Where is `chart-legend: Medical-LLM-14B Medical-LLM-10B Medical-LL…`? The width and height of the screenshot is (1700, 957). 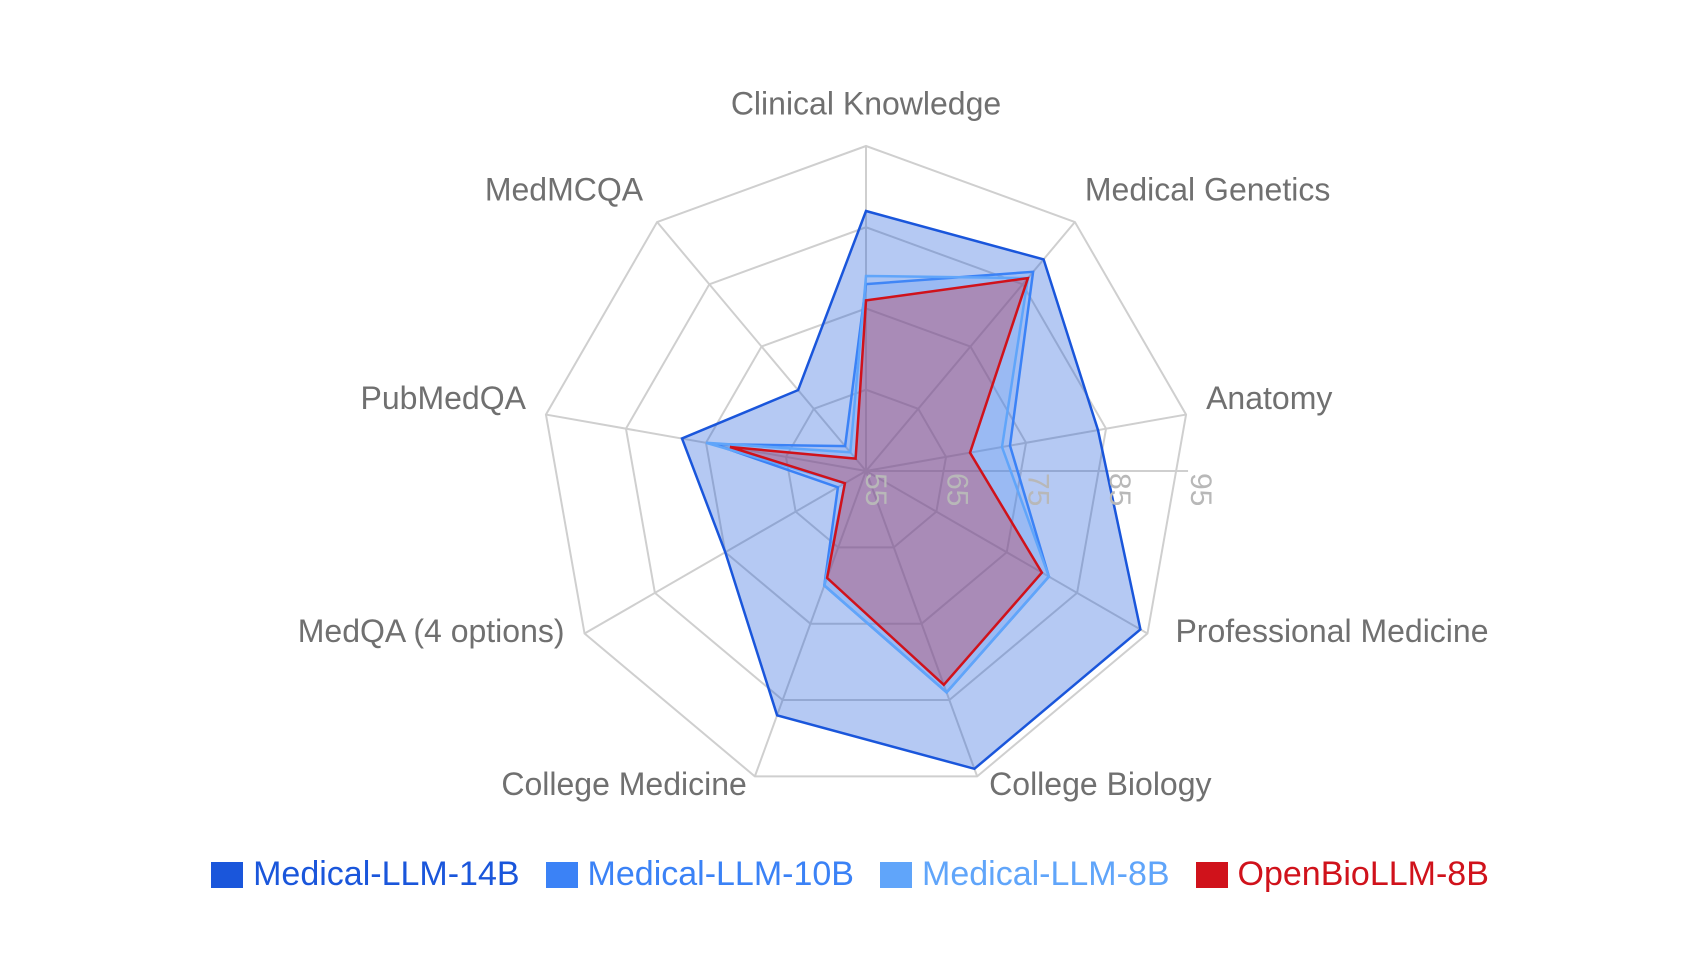 chart-legend: Medical-LLM-14B Medical-LLM-10B Medical-LL… is located at coordinates (850, 874).